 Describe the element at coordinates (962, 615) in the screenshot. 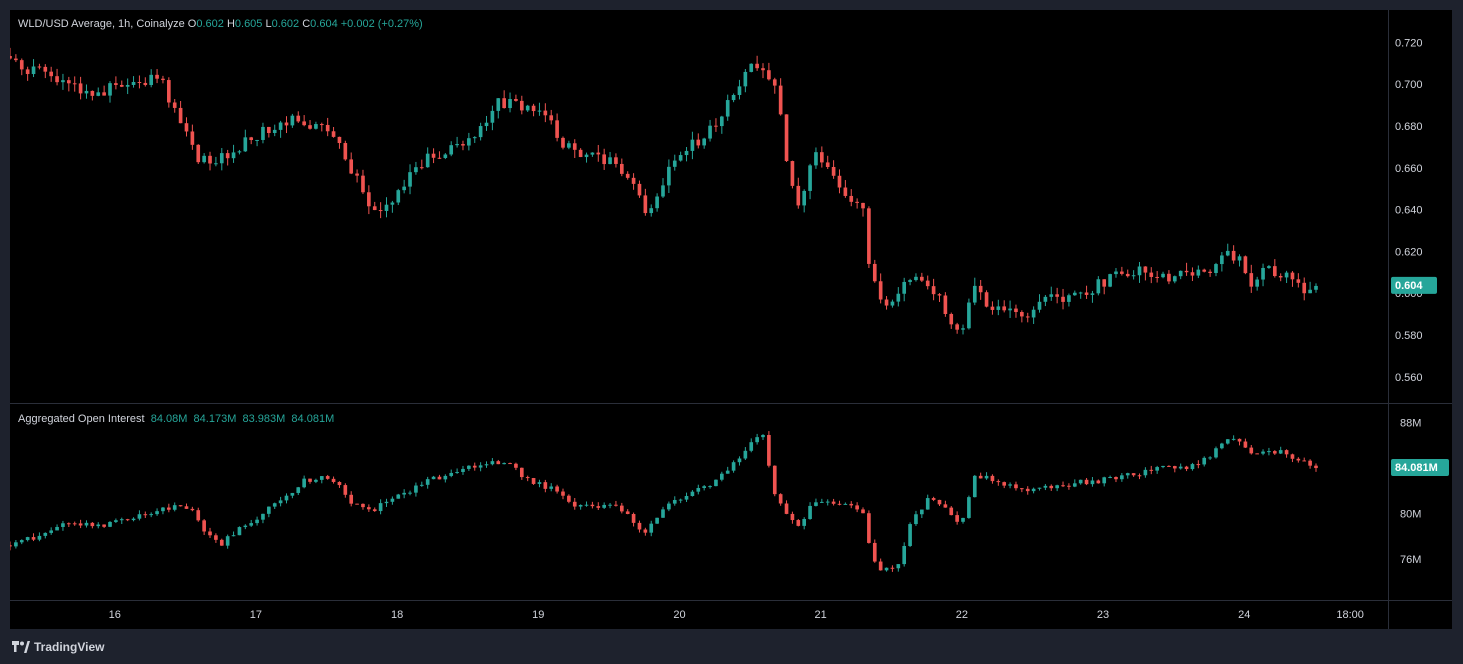

I see `time-tick-label: 22` at that location.